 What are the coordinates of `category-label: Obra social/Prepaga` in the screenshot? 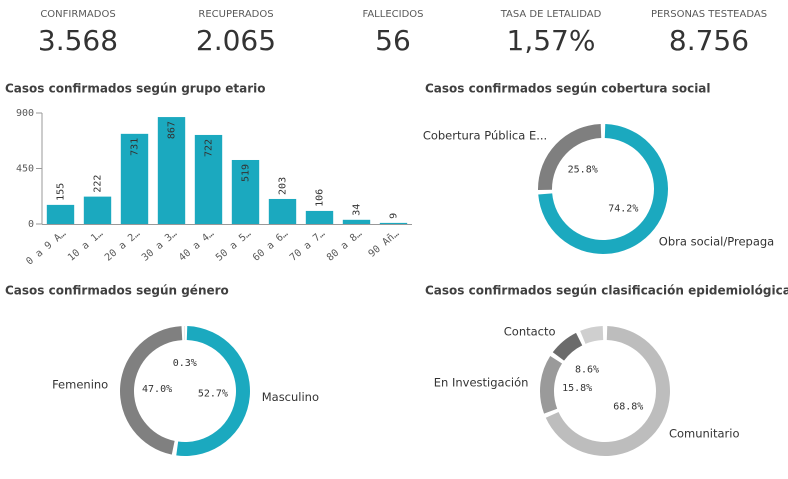 It's located at (716, 242).